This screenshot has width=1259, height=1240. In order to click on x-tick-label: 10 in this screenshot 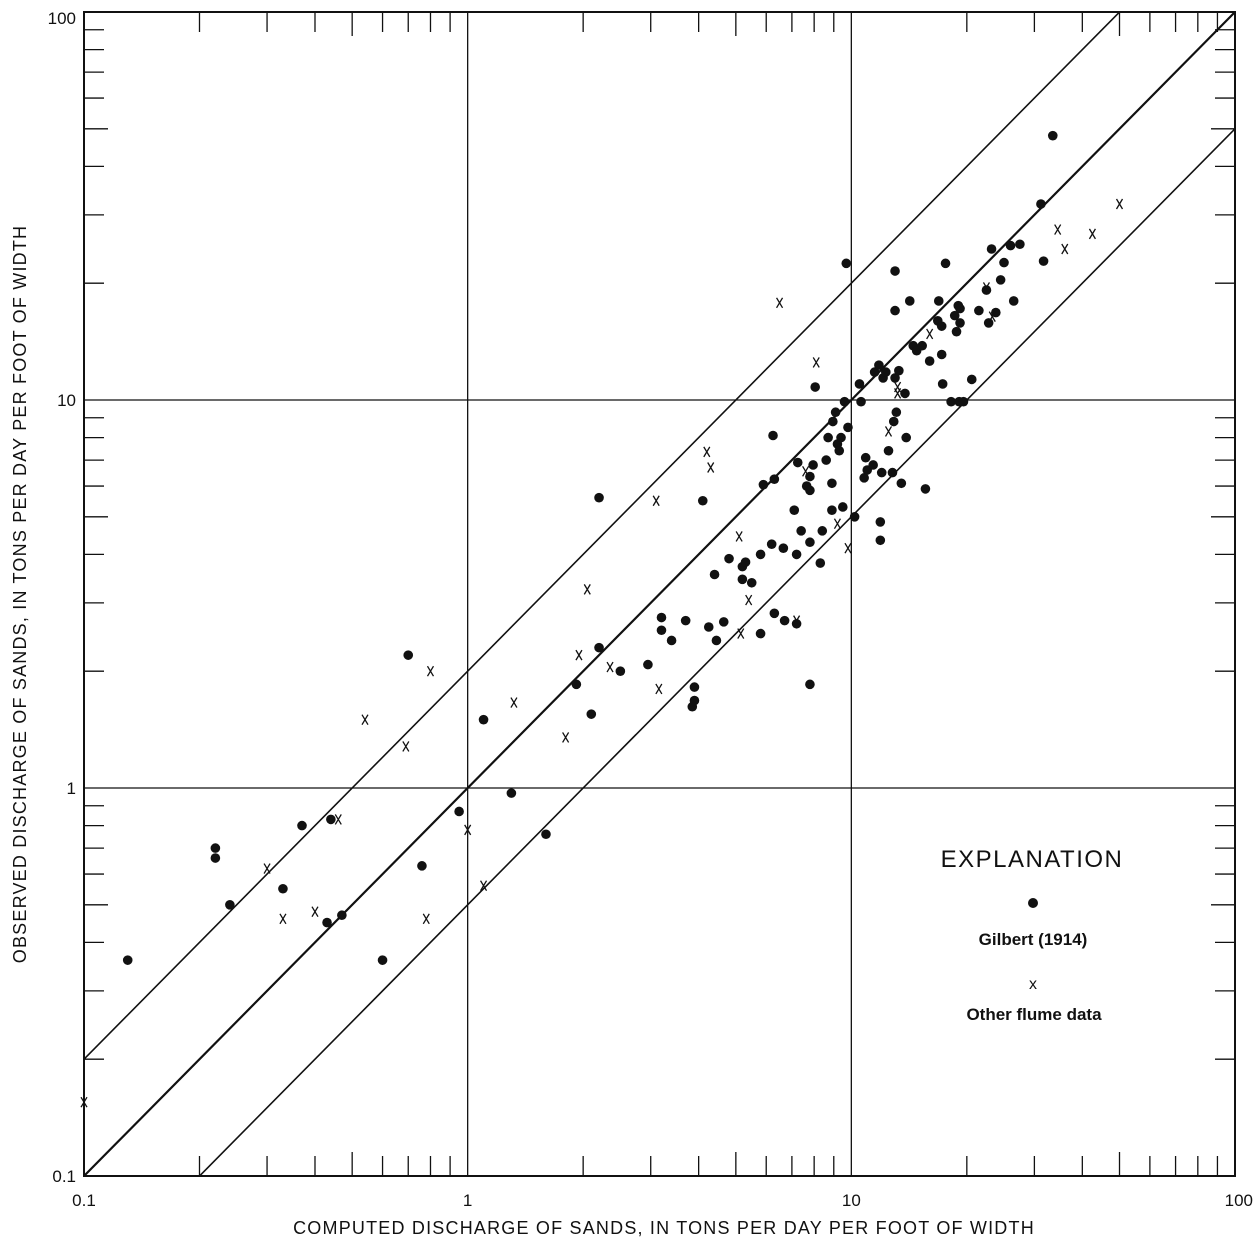, I will do `click(851, 1200)`.